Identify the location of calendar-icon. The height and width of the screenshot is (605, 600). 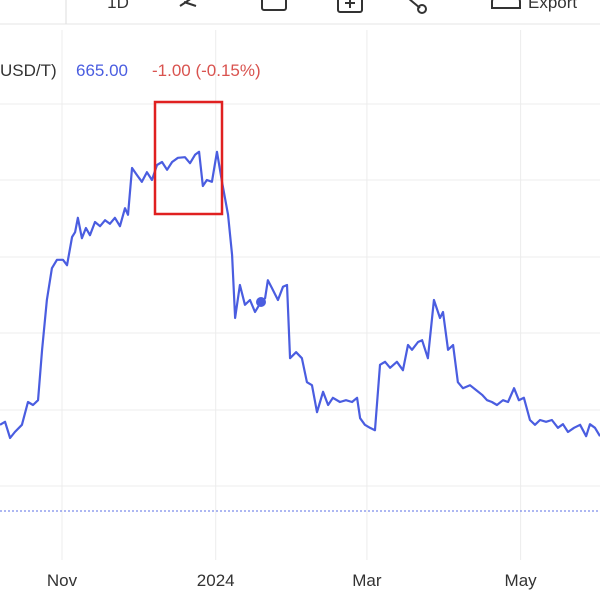
(274, 5).